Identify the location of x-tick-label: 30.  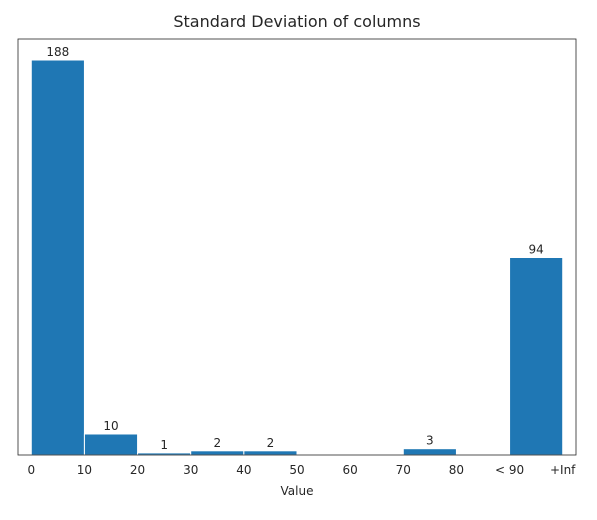
(190, 470).